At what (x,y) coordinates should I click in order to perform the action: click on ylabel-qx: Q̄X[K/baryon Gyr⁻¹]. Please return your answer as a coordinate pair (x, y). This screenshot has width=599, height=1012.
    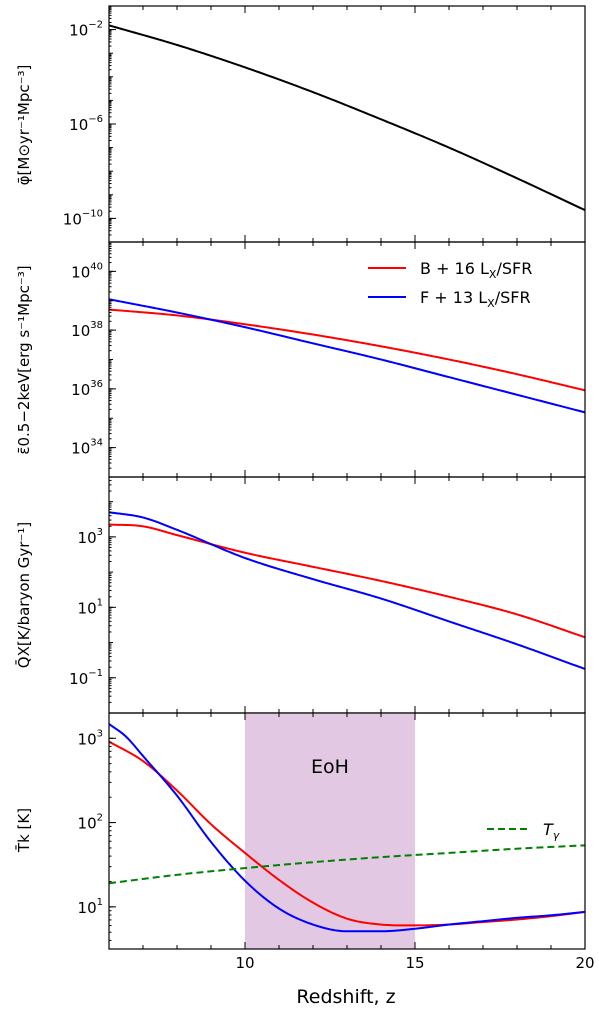
    Looking at the image, I should click on (23, 595).